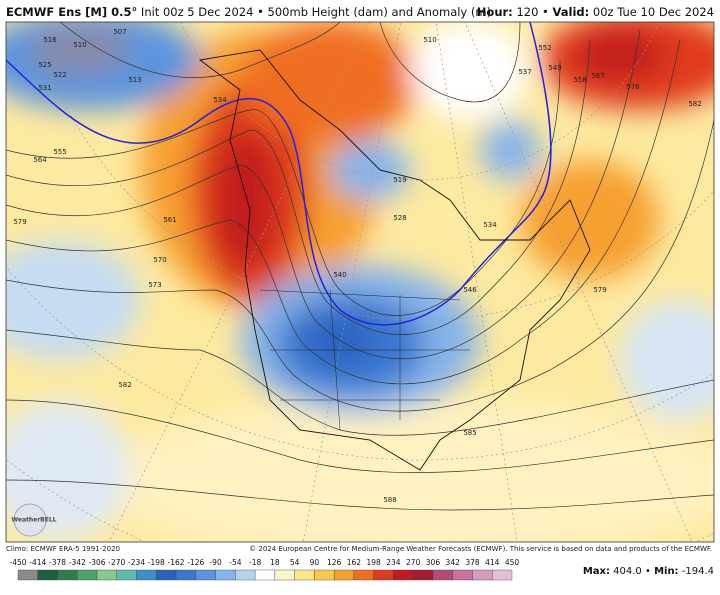 This screenshot has width=720, height=595. I want to click on field: 500mb Height (dam) and Anomaly (m), so click(380, 12).